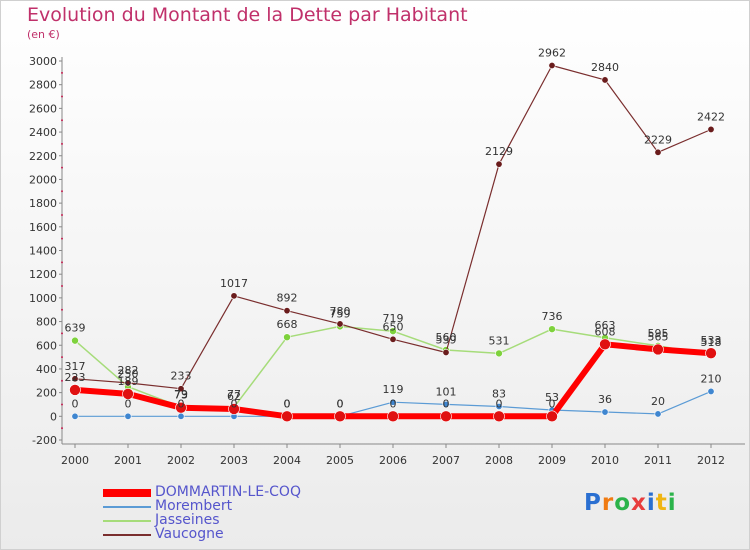 This screenshot has height=550, width=750. Describe the element at coordinates (43, 61) in the screenshot. I see `y-tick-label: 3000` at that location.